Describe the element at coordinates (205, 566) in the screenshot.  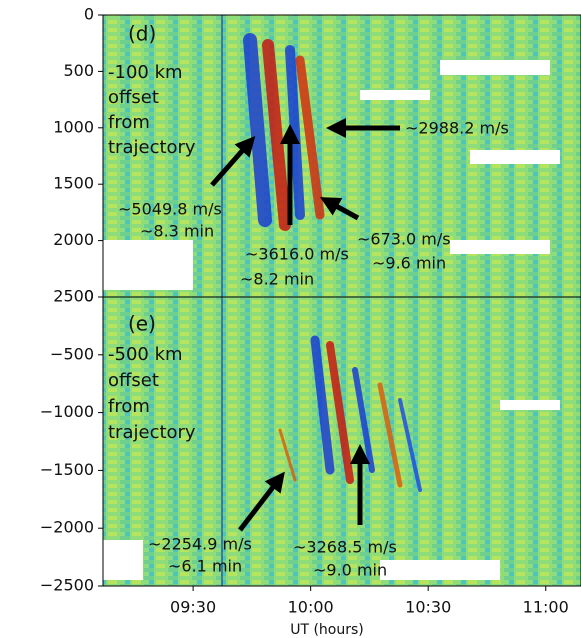
I see `annotation: ~6.1 min` at that location.